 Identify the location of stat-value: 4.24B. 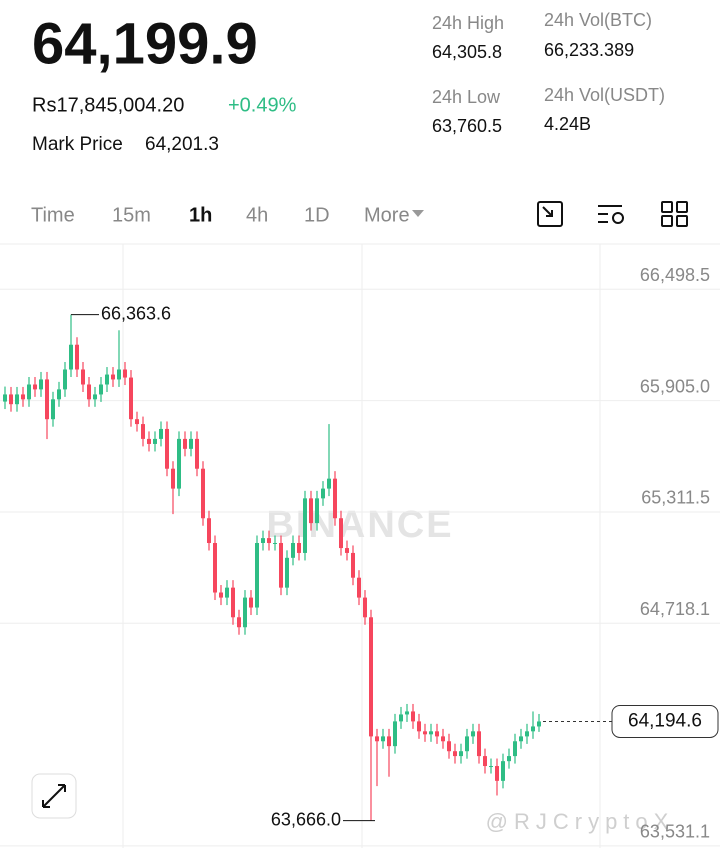
(567, 124).